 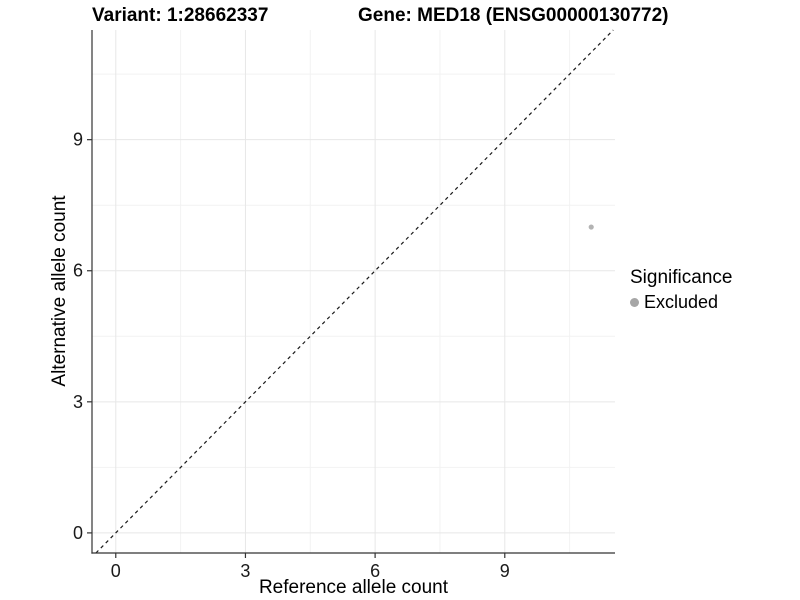 What do you see at coordinates (180, 15) in the screenshot?
I see `variant-title: Variant: 1:28662337` at bounding box center [180, 15].